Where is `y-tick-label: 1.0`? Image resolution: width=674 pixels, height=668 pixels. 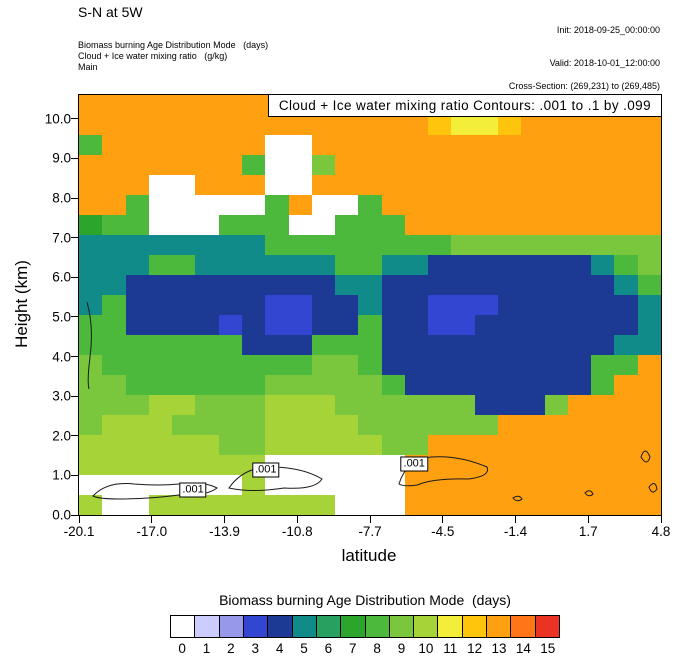
y-tick-label: 1.0 is located at coordinates (61, 475).